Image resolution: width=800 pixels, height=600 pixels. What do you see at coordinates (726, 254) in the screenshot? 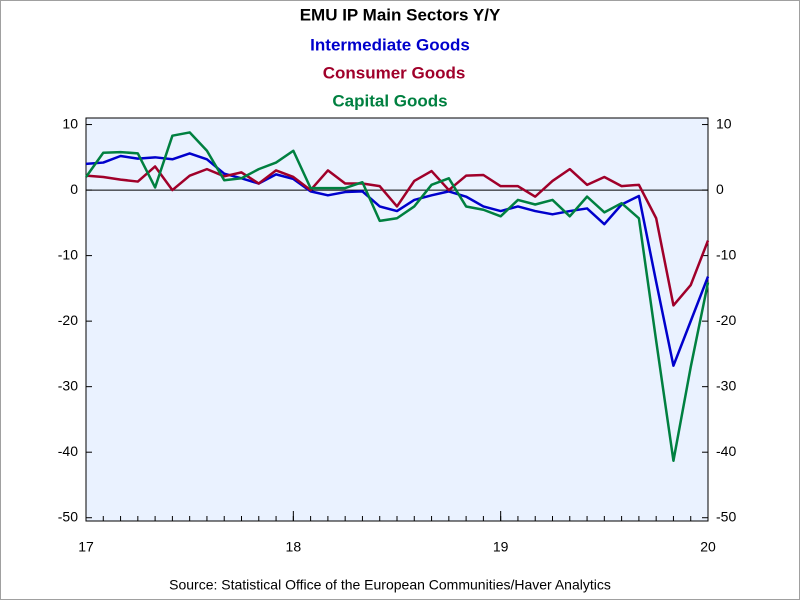
I see `y2-tick-label: -10` at bounding box center [726, 254].